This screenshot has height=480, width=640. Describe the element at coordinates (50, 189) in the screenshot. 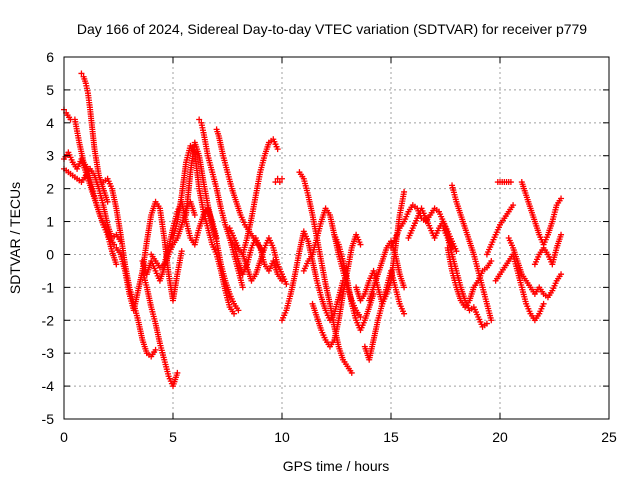

I see `y-tick-label: 2` at that location.